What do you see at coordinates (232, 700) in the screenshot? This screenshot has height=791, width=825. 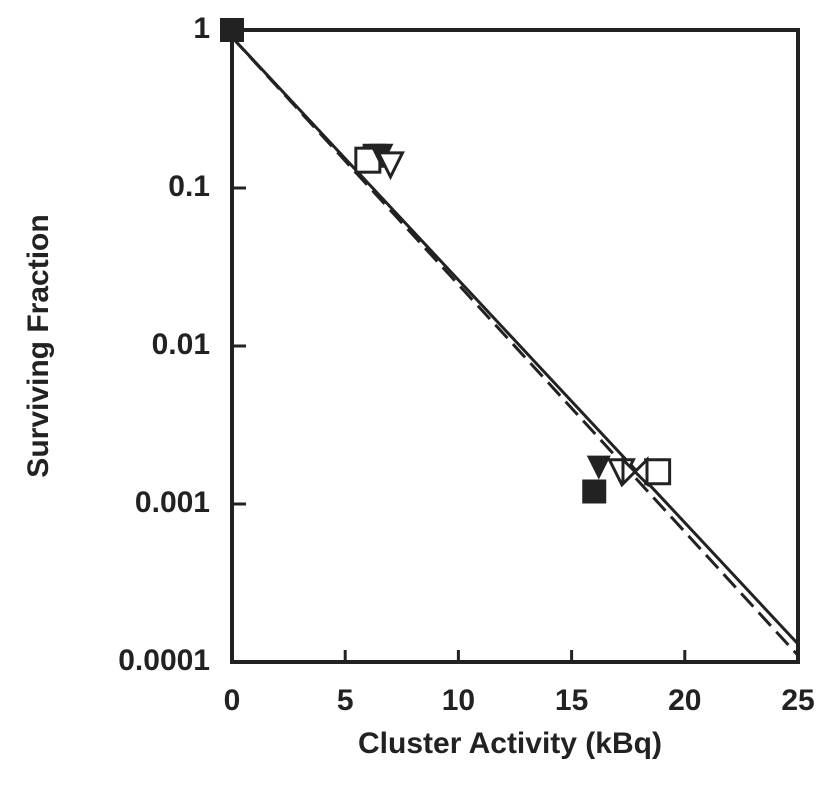 I see `x-tick-label: 0` at bounding box center [232, 700].